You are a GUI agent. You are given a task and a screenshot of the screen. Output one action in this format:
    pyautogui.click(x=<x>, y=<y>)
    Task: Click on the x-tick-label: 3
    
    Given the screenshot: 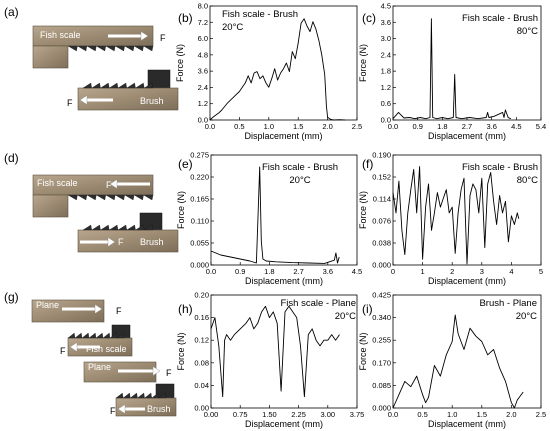 What is the action you would take?
    pyautogui.click(x=482, y=271)
    